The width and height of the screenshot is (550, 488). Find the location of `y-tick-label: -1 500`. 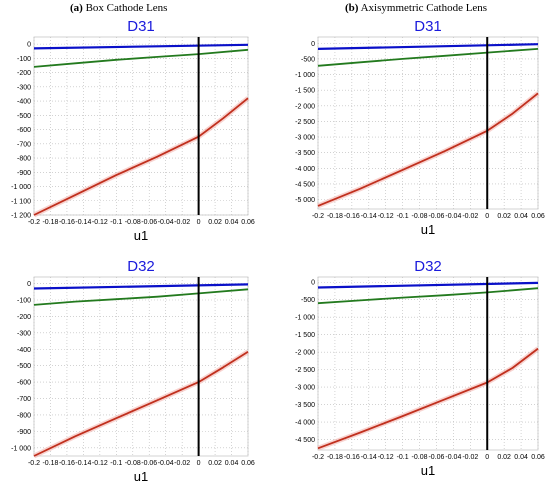

y-tick-label: -1 500 is located at coordinates (305, 335).